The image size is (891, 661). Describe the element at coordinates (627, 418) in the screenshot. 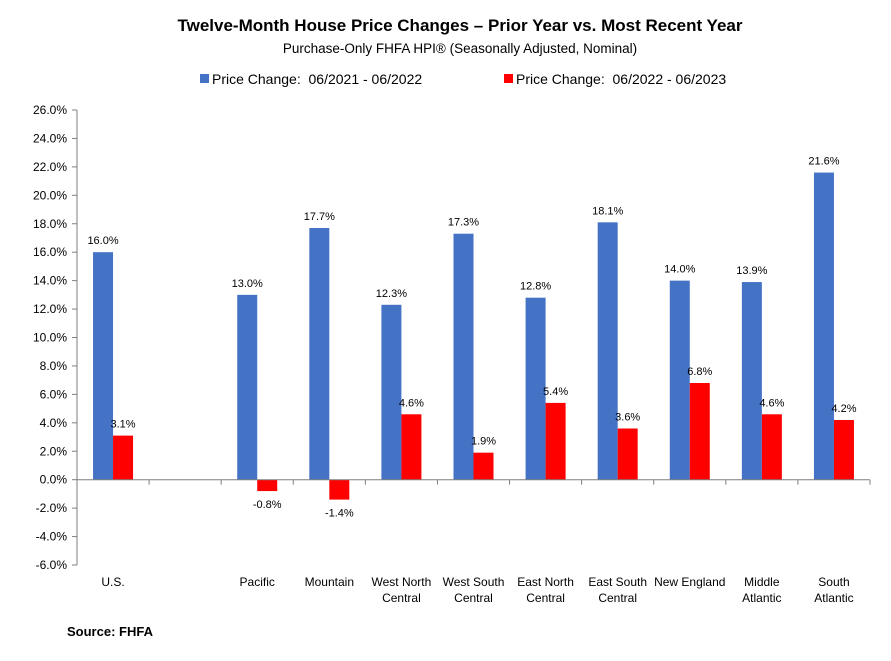

I see `data-label-series-2: 3.6%` at that location.